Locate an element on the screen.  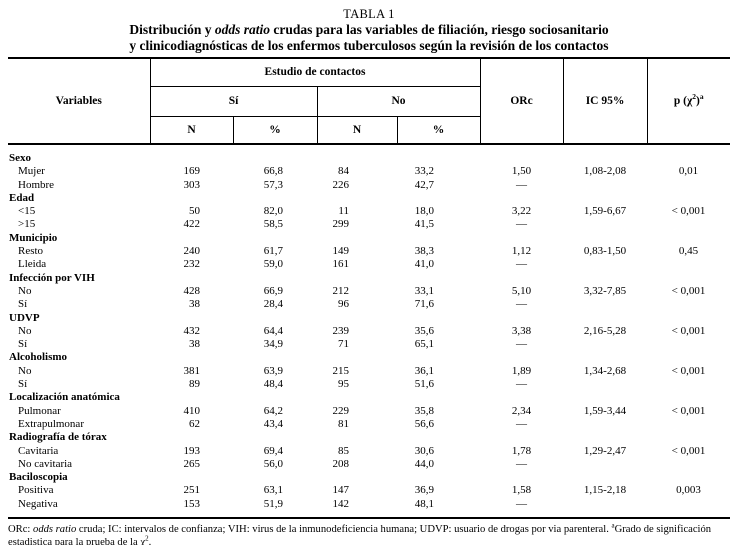
cell-no-pct: 71,6 is located at coordinates (424, 304).